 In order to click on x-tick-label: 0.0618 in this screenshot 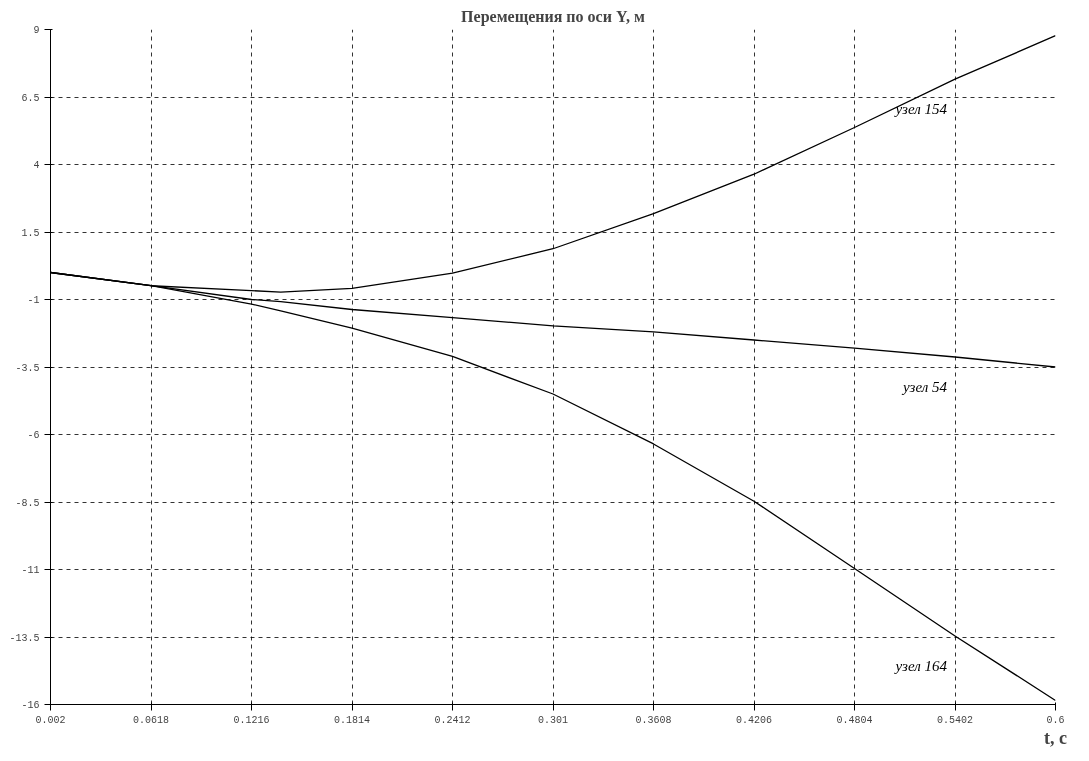, I will do `click(151, 720)`.